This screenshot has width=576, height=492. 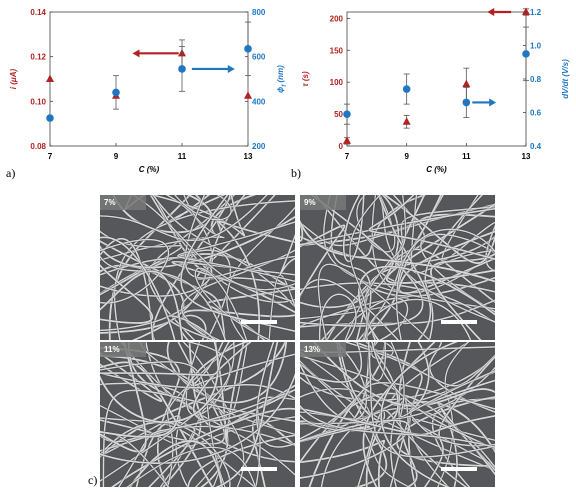 I want to click on sem-label: 11%, so click(x=123, y=349).